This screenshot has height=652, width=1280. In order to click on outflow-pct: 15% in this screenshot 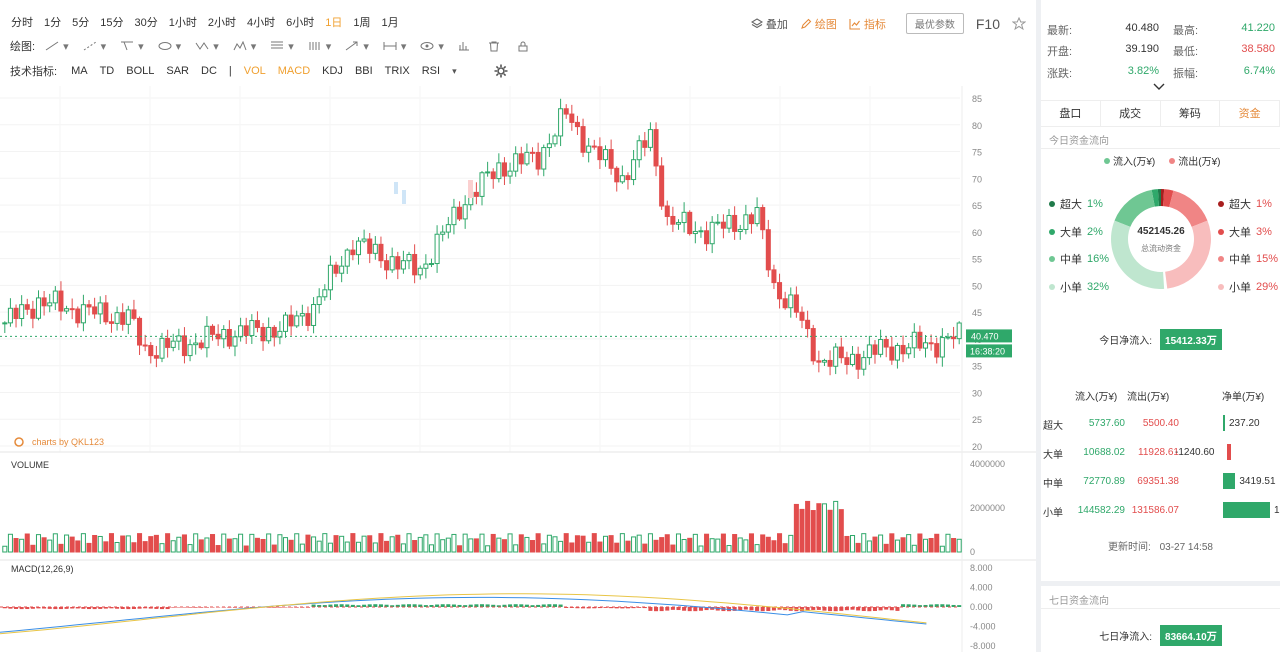, I will do `click(1267, 259)`.